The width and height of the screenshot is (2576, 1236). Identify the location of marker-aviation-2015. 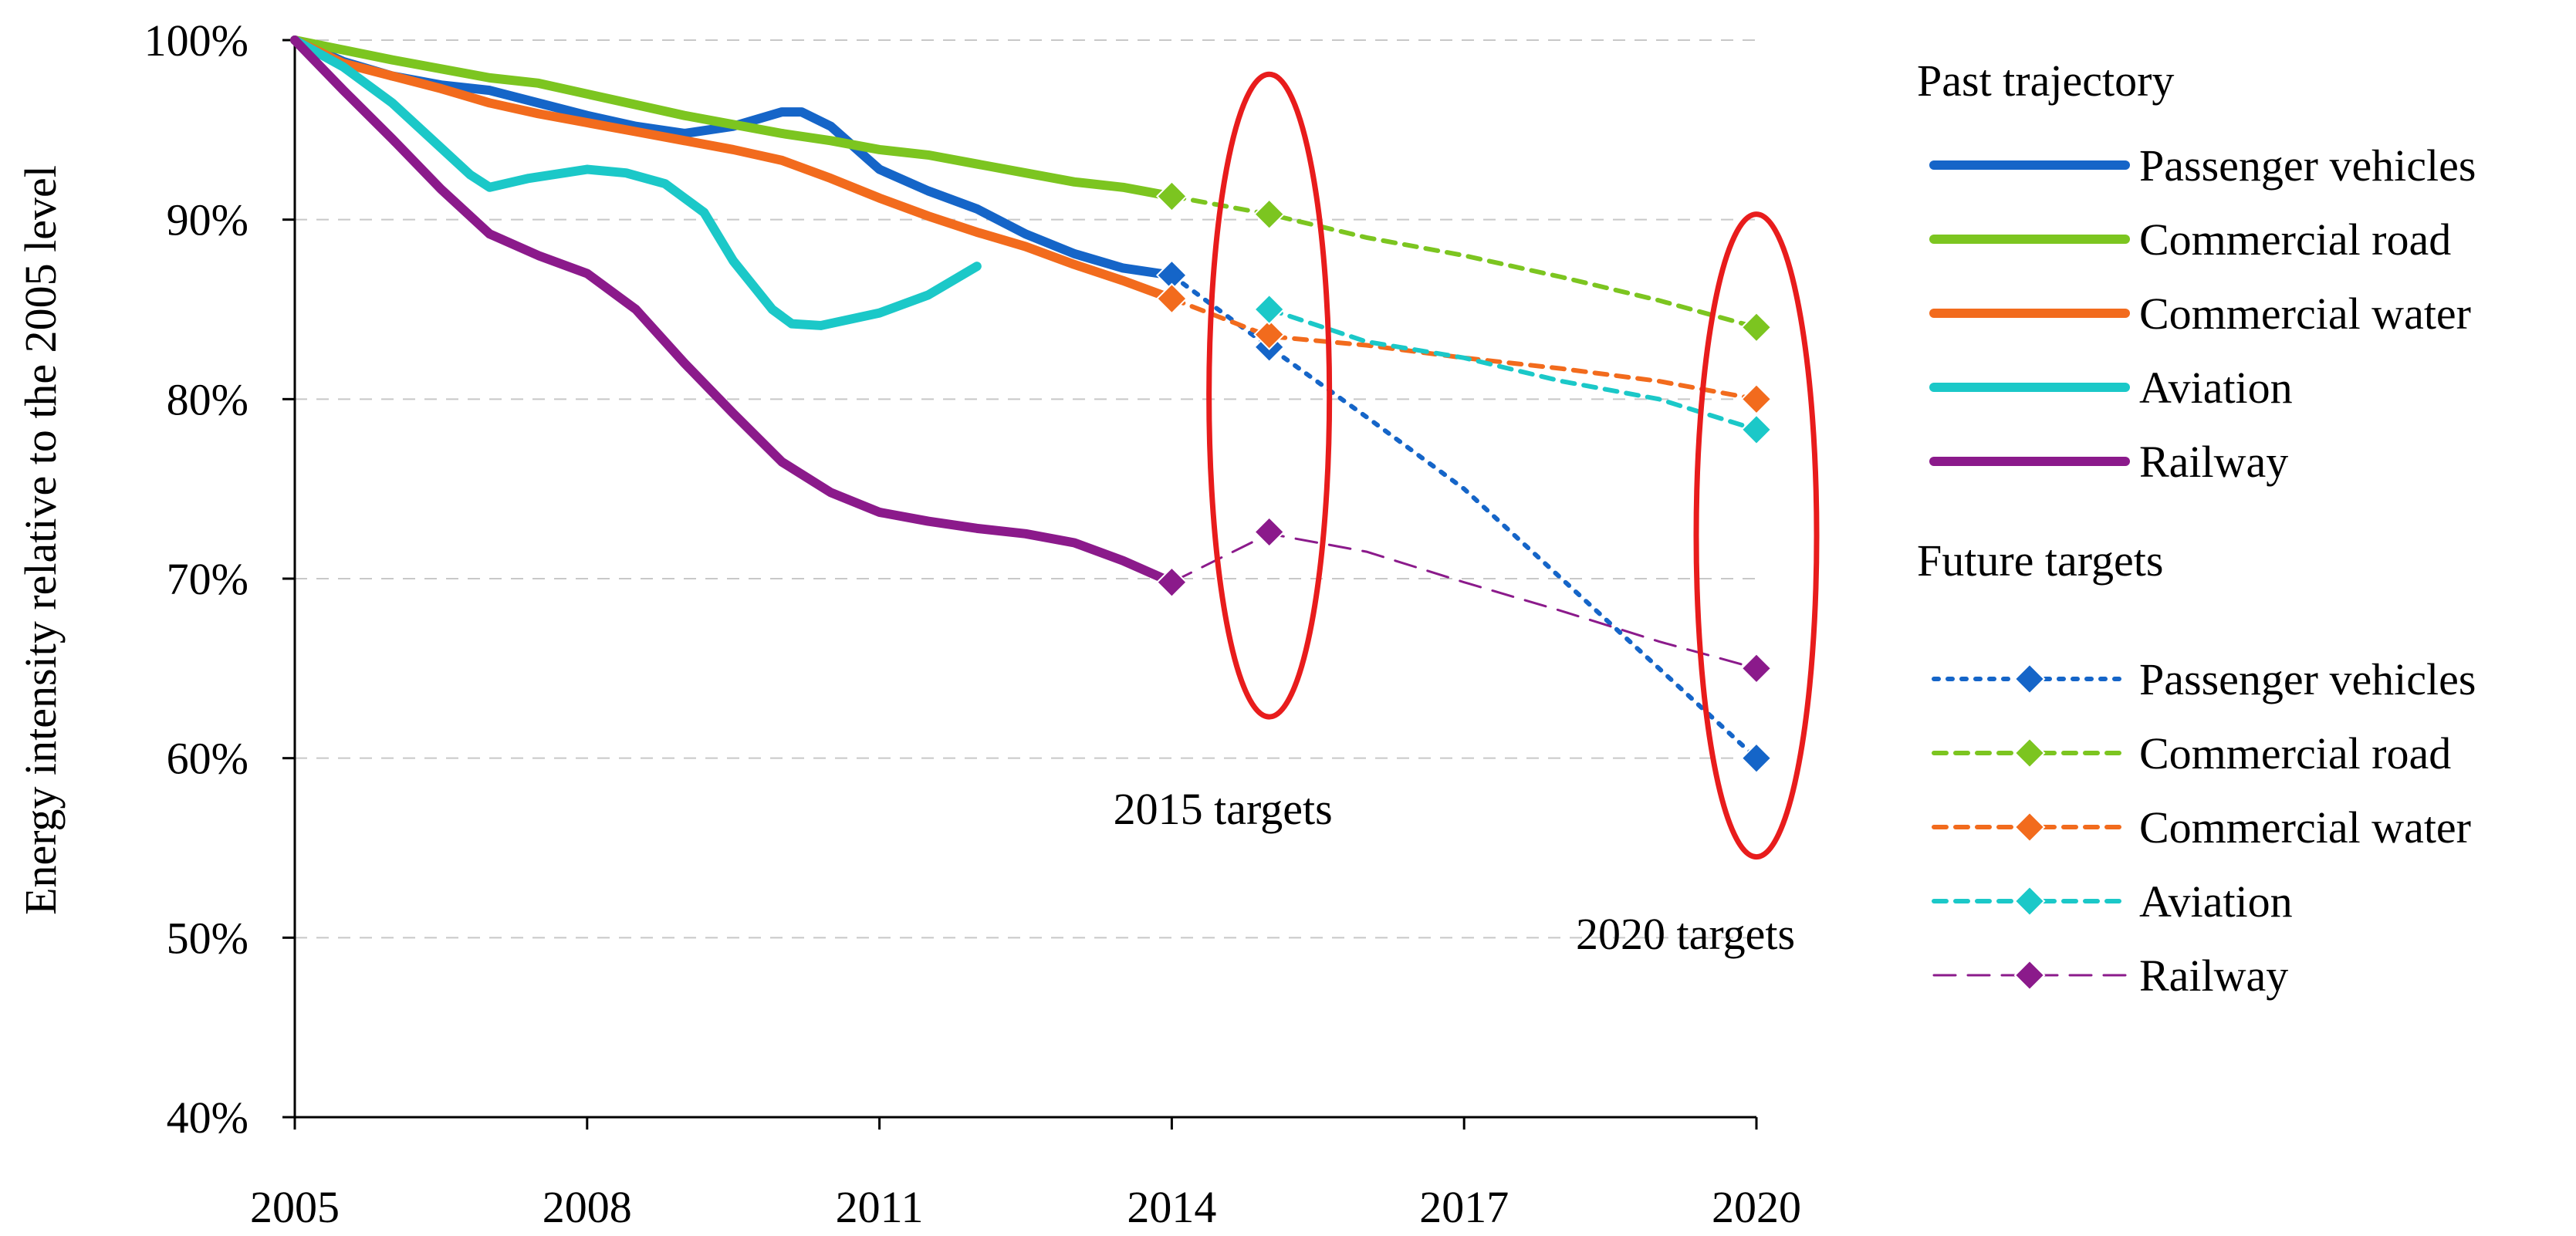
(1269, 310).